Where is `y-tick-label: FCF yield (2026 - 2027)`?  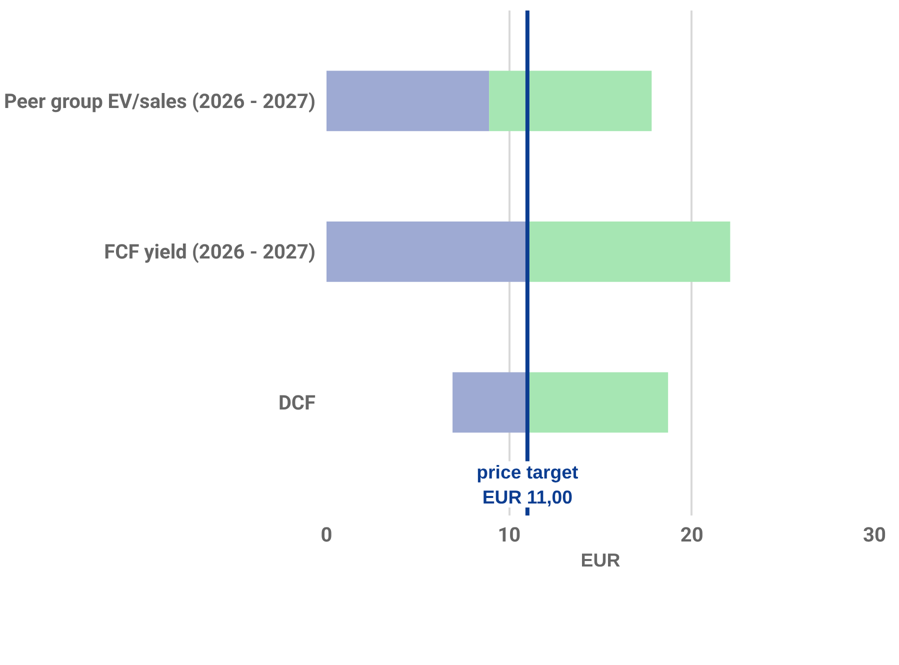 y-tick-label: FCF yield (2026 - 2027) is located at coordinates (210, 252).